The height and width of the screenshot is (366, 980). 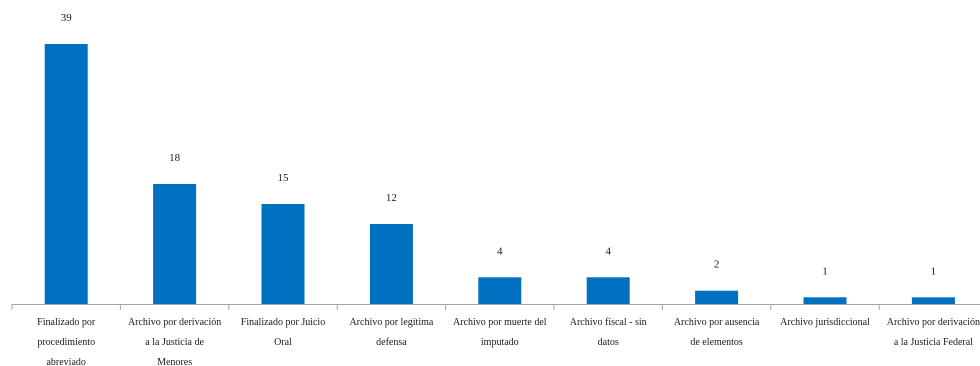 I want to click on category-label-line: Archivo jurisdiccional, so click(x=825, y=322).